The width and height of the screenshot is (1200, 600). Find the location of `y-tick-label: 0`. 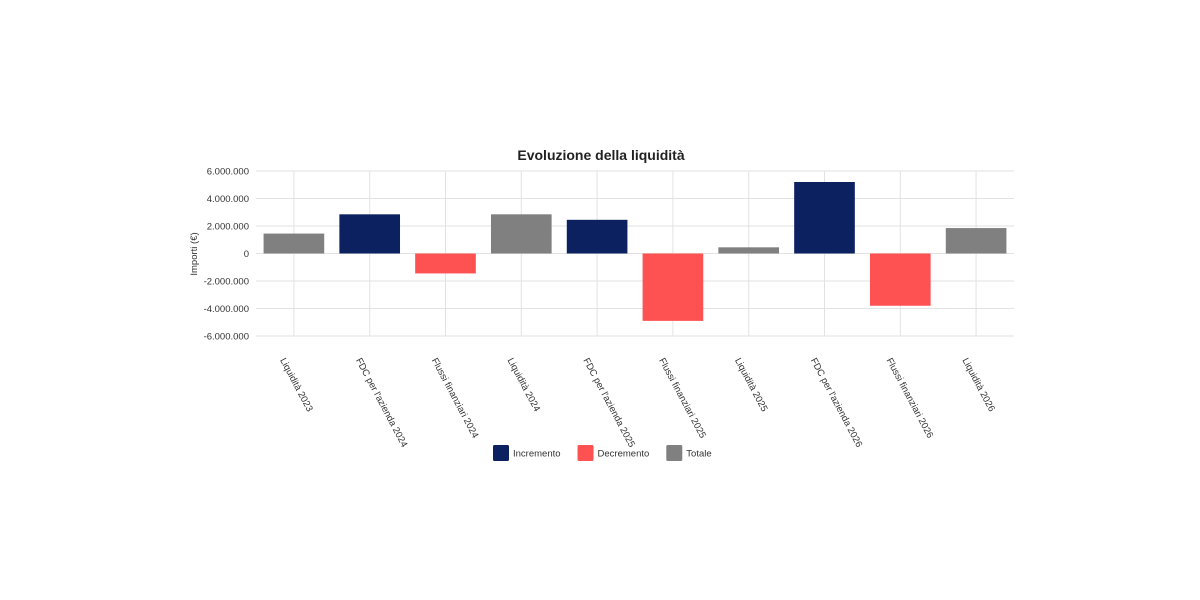

y-tick-label: 0 is located at coordinates (246, 254).